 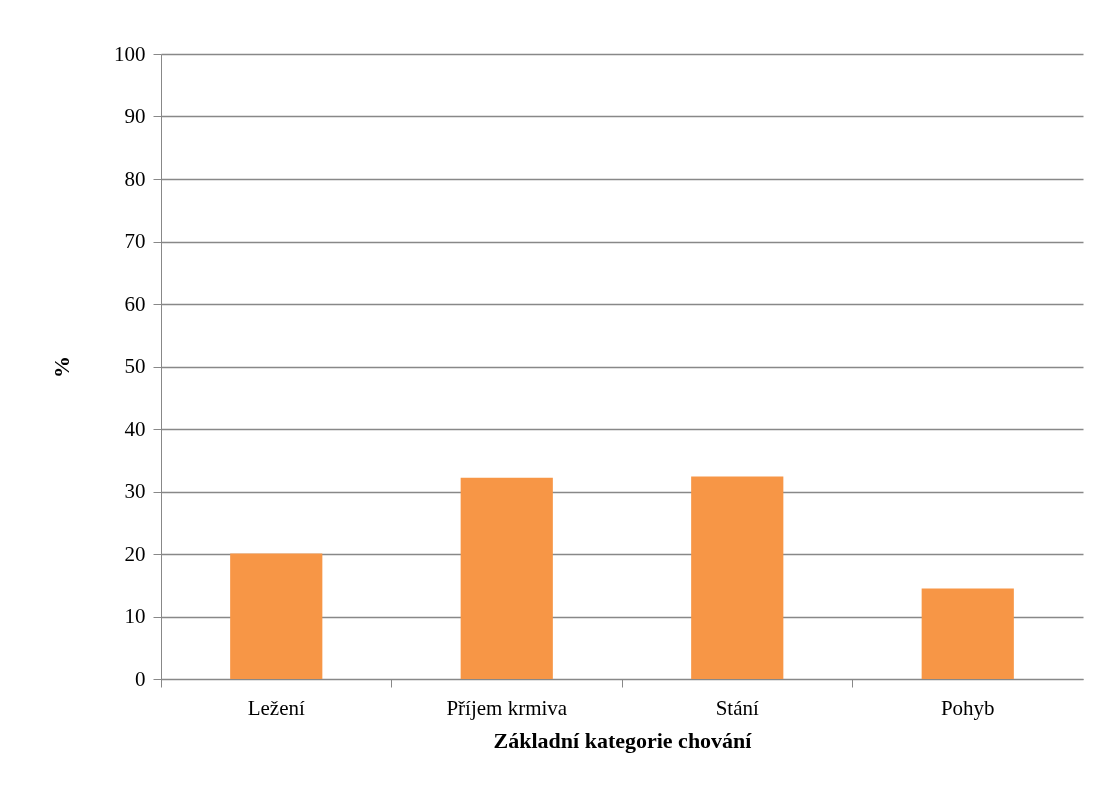 What do you see at coordinates (135, 178) in the screenshot?
I see `y-tick-label: 80` at bounding box center [135, 178].